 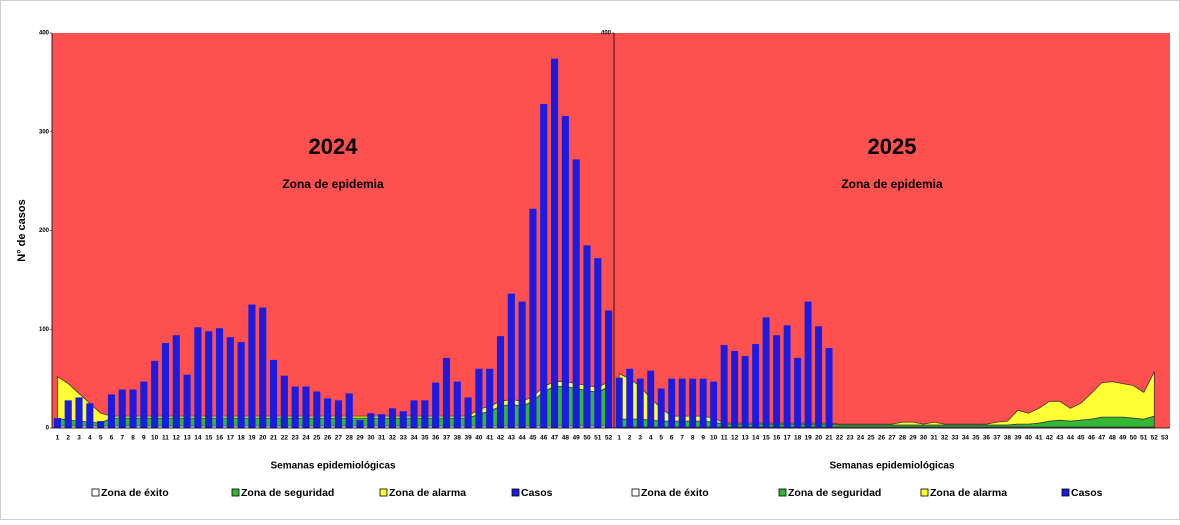 I want to click on x-tick-label: 37, so click(x=997, y=438).